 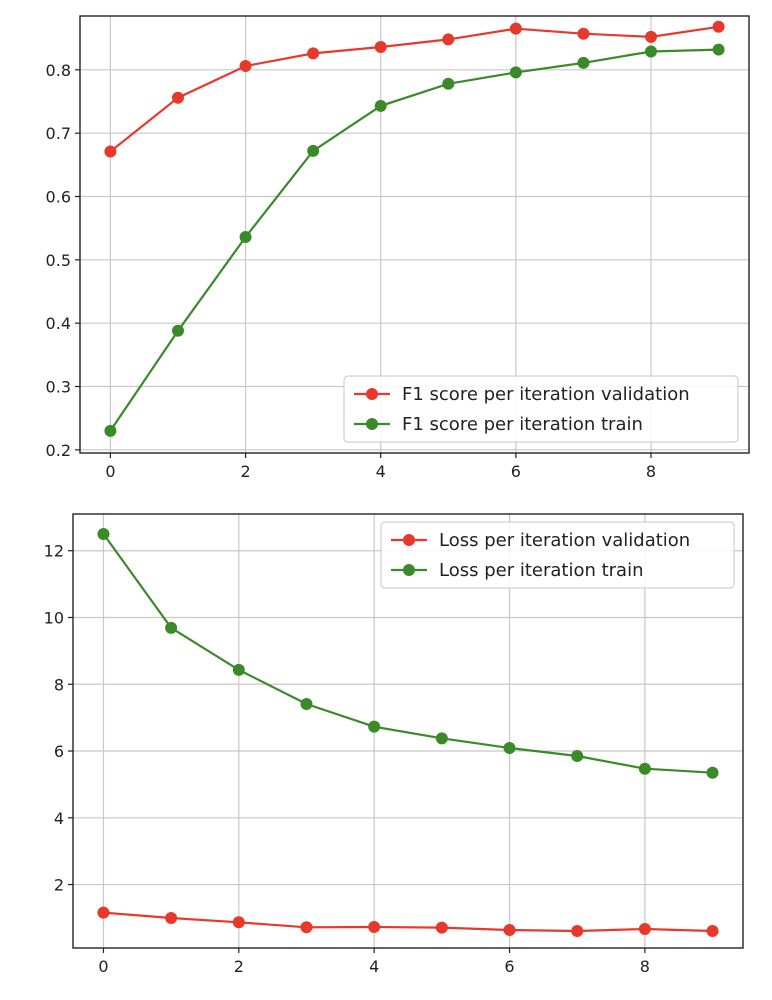 I want to click on y-tick-label: 12, so click(x=54, y=551).